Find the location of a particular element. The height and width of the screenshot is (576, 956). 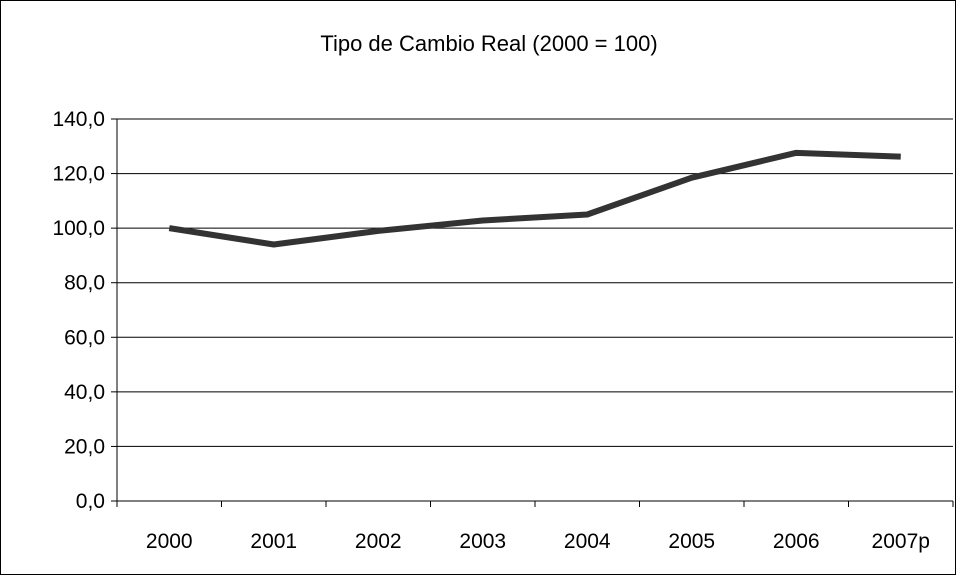

x-tick-label: 2001 is located at coordinates (273, 541).